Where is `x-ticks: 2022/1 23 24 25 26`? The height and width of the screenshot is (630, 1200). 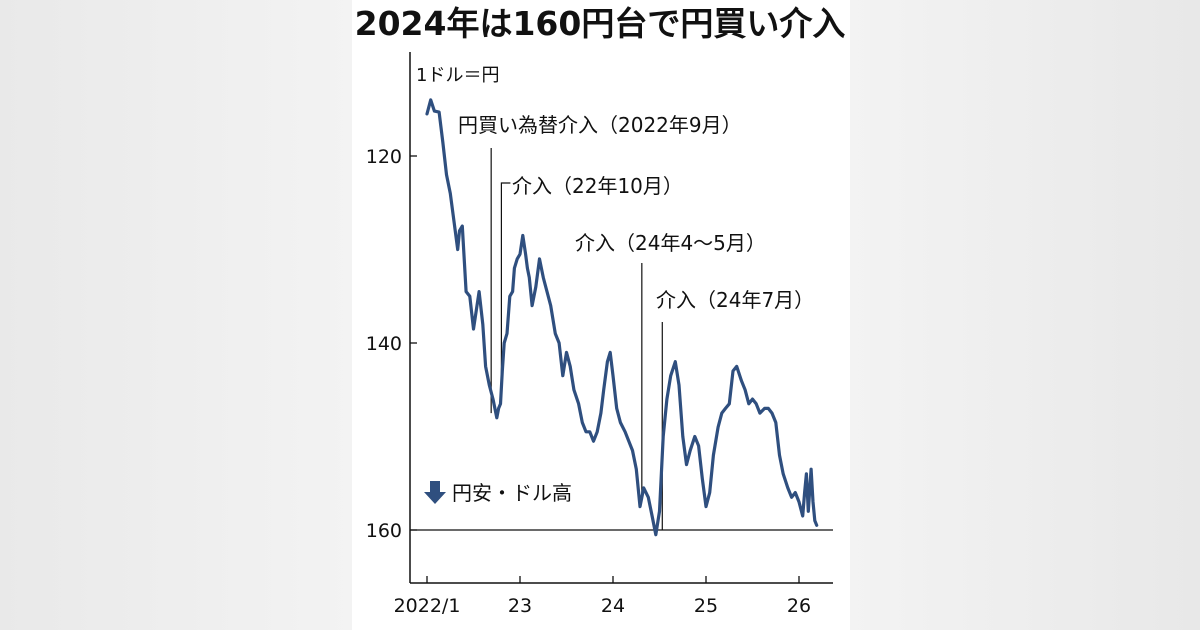
x-ticks: 2022/1 23 24 25 26 is located at coordinates (602, 596).